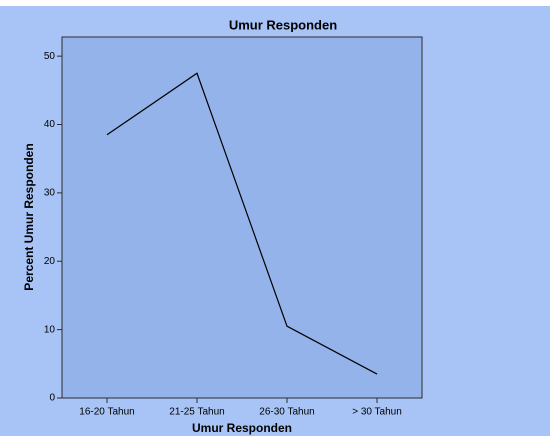 The height and width of the screenshot is (436, 550). What do you see at coordinates (52, 398) in the screenshot?
I see `y-tick-label: 0` at bounding box center [52, 398].